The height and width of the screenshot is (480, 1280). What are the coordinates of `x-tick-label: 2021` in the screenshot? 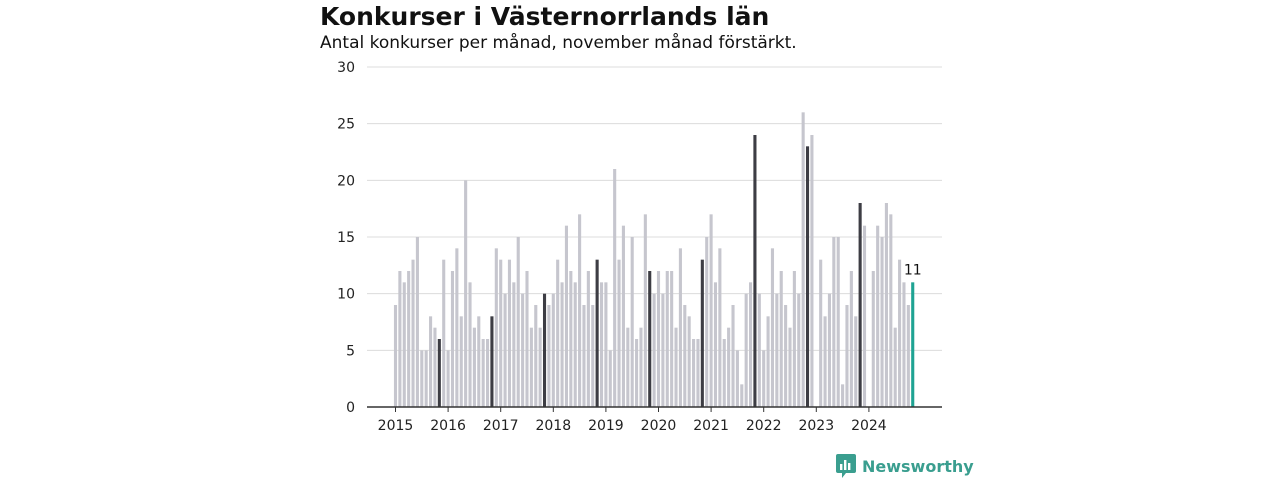 It's located at (711, 426).